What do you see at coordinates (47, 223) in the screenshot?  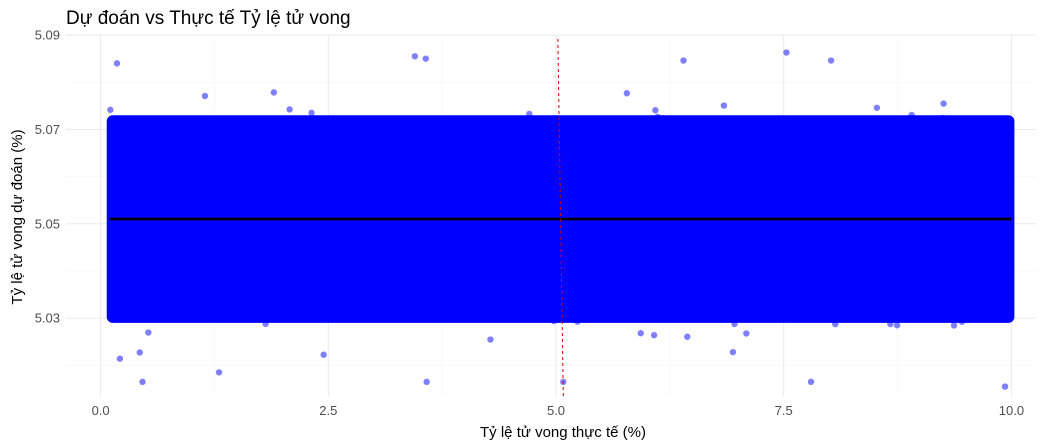 I see `y-tick-label: 5.05` at bounding box center [47, 223].